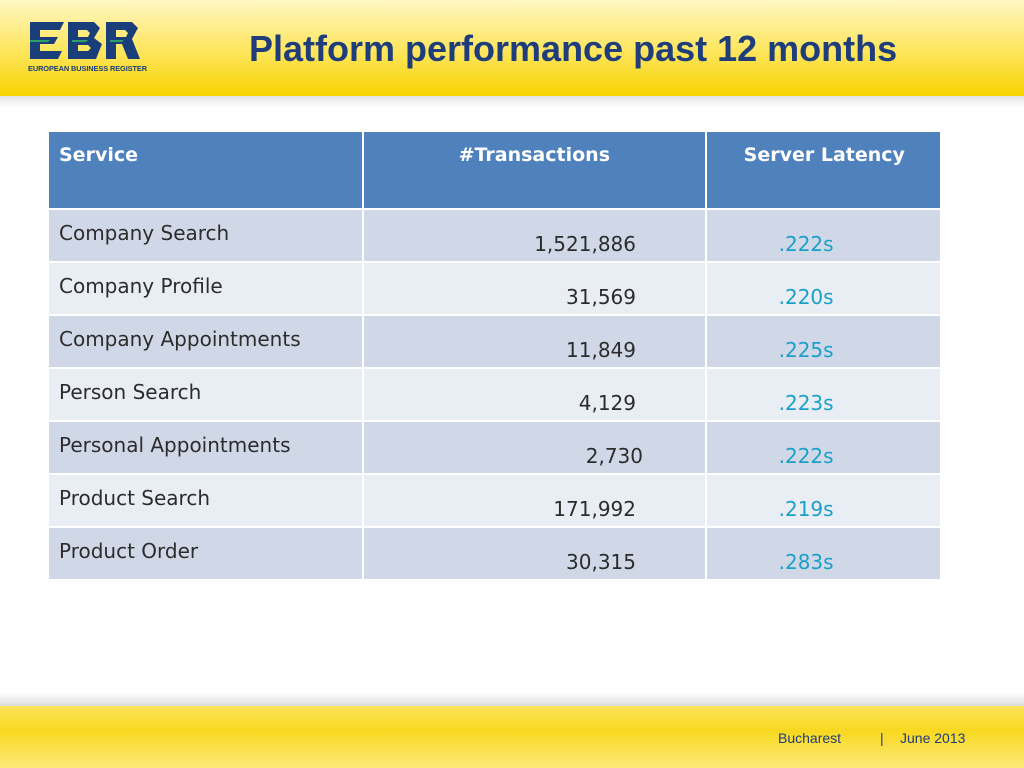  I want to click on transactions-cell: 31,569, so click(534, 288).